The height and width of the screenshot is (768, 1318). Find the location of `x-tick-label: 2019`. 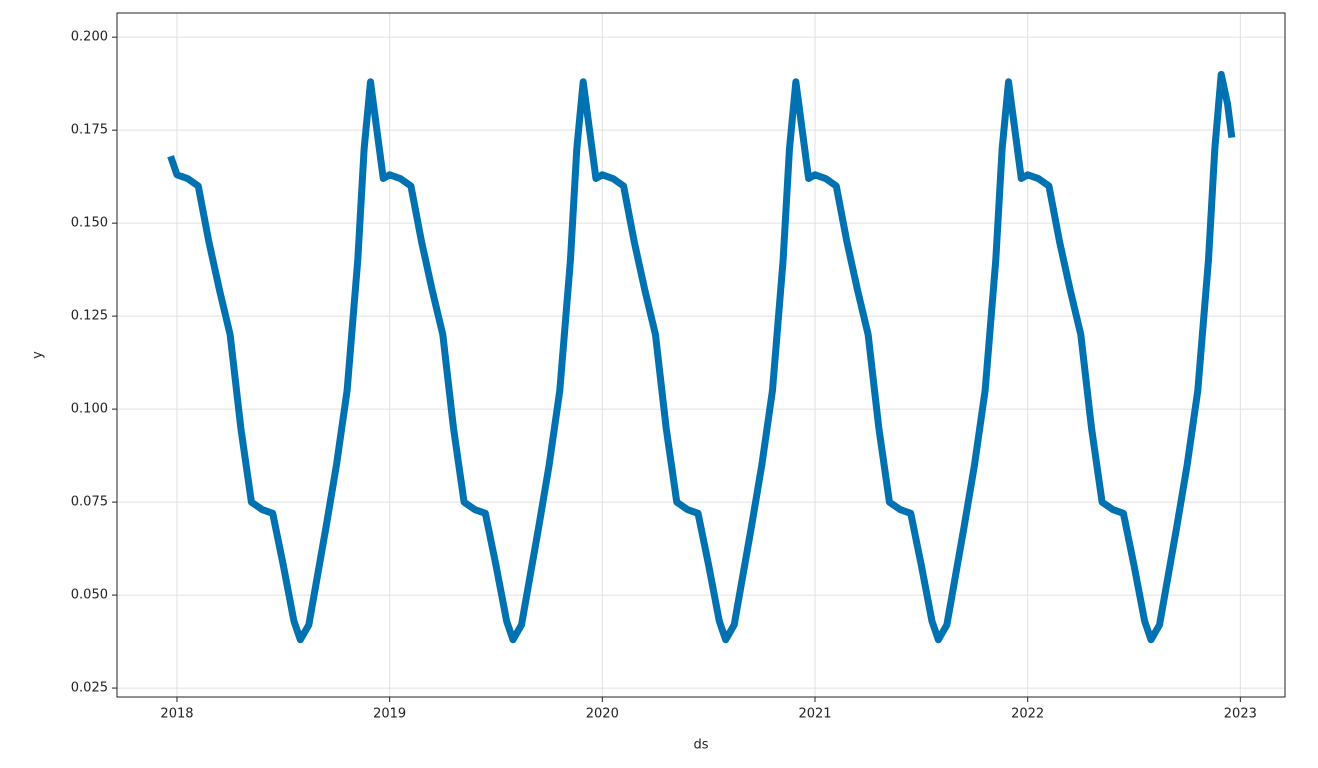

x-tick-label: 2019 is located at coordinates (389, 714).